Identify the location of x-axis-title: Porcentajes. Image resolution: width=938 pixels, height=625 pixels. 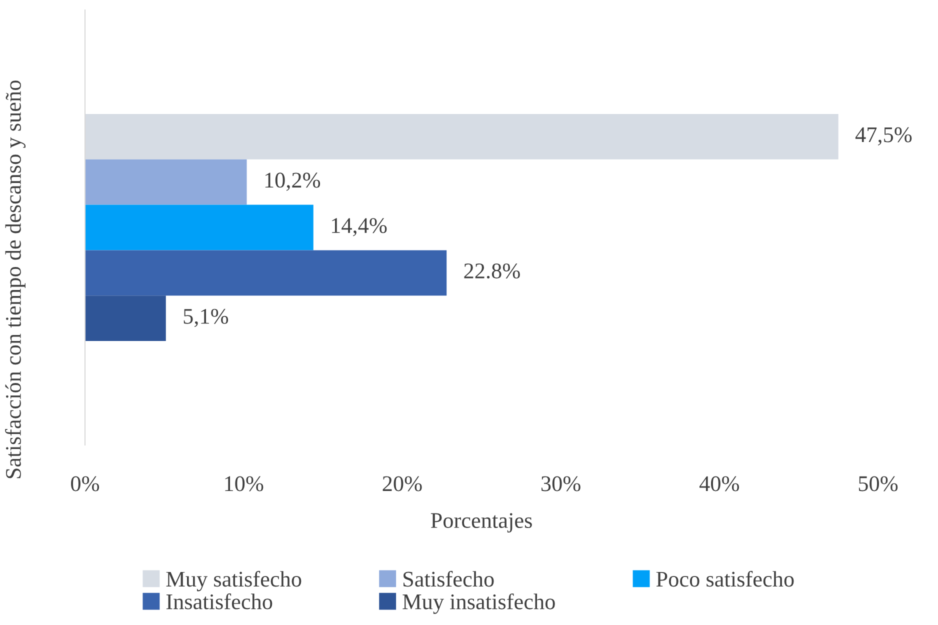
(481, 523).